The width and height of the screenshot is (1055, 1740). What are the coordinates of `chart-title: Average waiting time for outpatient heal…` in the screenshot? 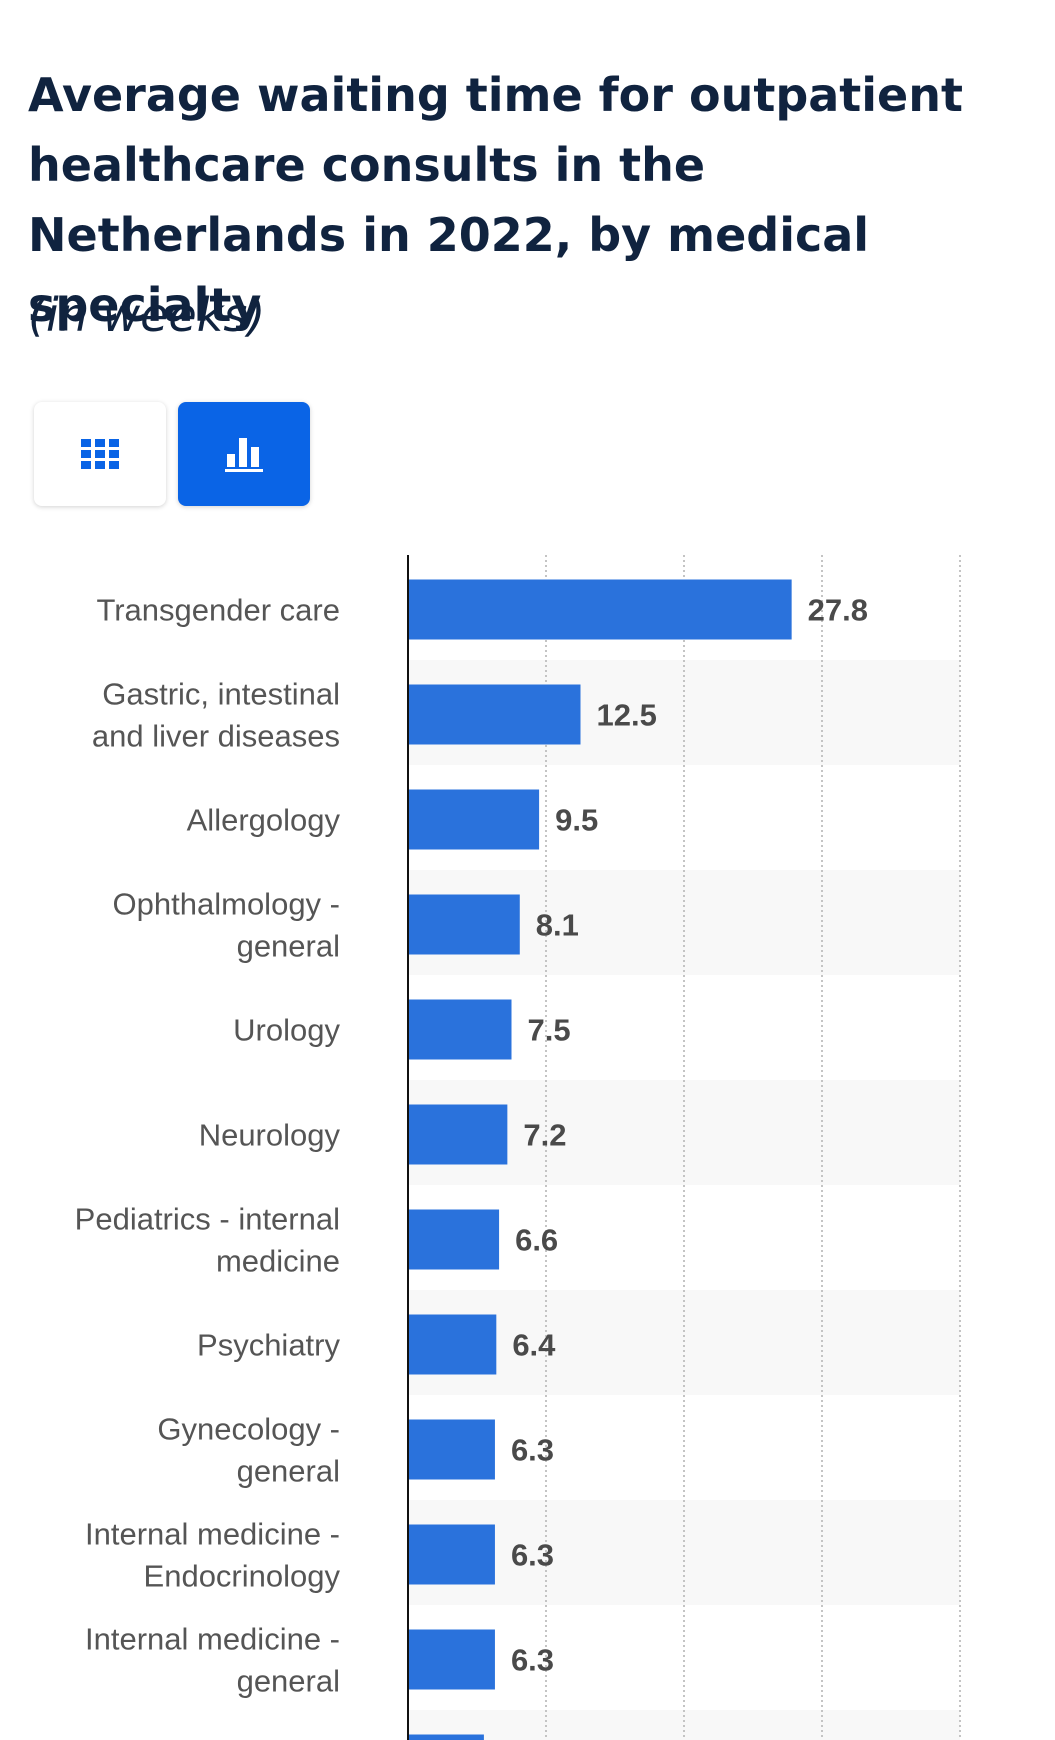 It's located at (495, 200).